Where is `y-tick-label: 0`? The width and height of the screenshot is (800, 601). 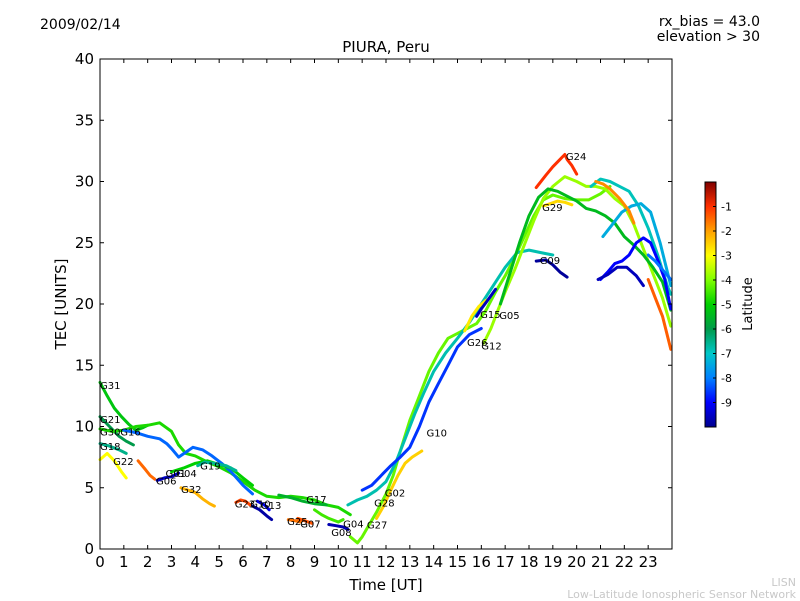 y-tick-label: 0 is located at coordinates (89, 549).